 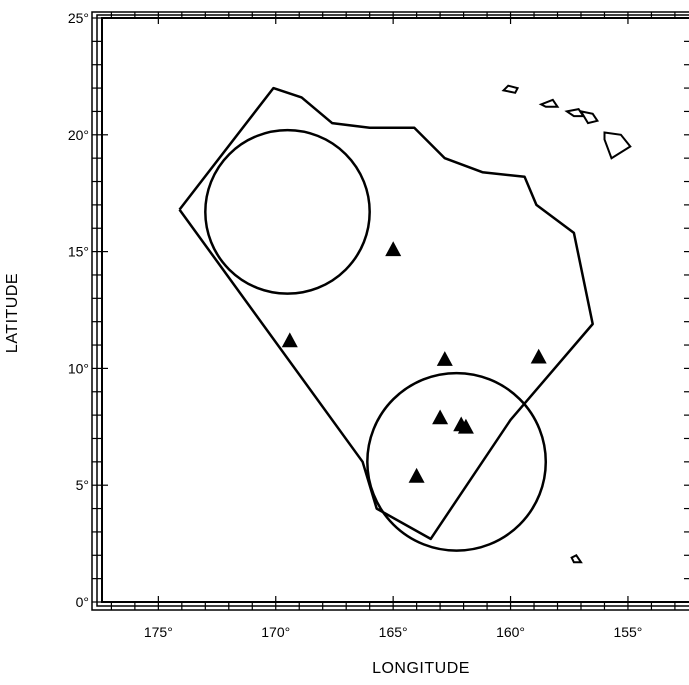 I want to click on y-tick-label: 15°, so click(x=78, y=252).